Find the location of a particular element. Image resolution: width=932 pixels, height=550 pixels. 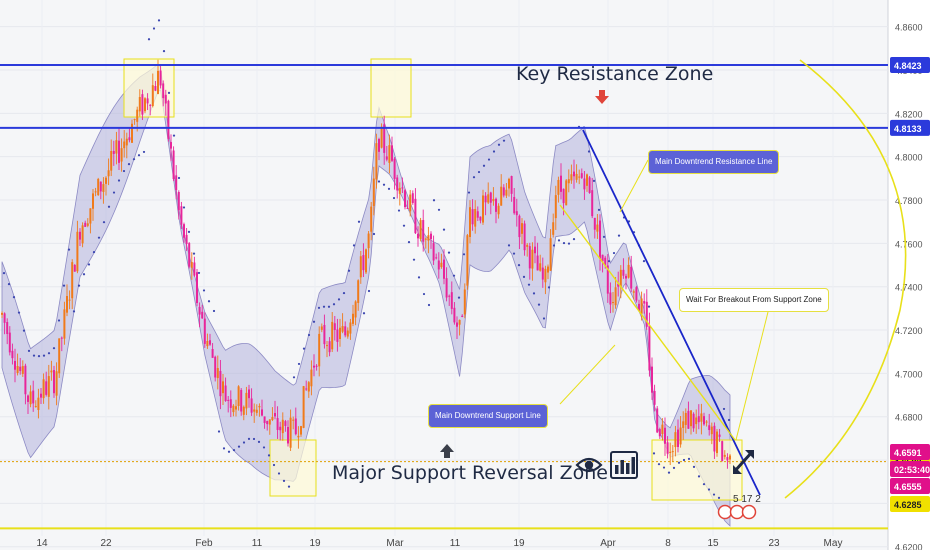

chart-tools is located at coordinates (607, 465).